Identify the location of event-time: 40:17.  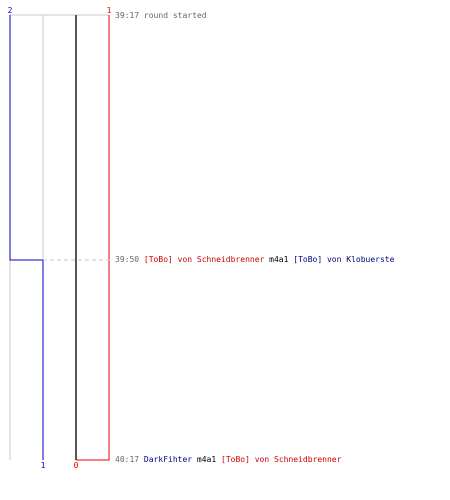
(127, 459).